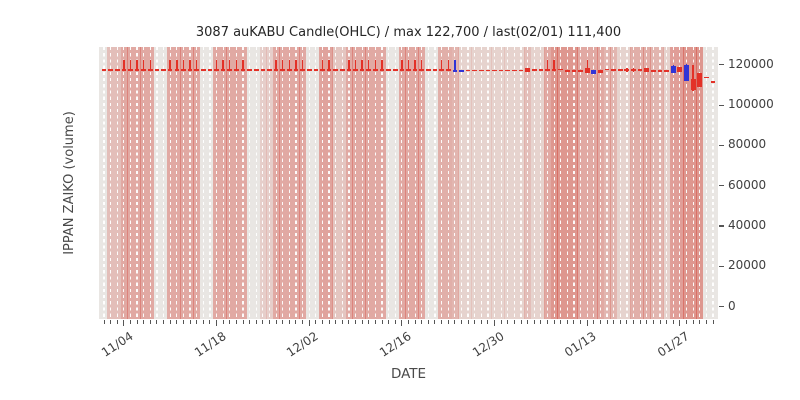 This screenshot has height=400, width=800. Describe the element at coordinates (395, 344) in the screenshot. I see `x-tick-label: 12/16` at that location.